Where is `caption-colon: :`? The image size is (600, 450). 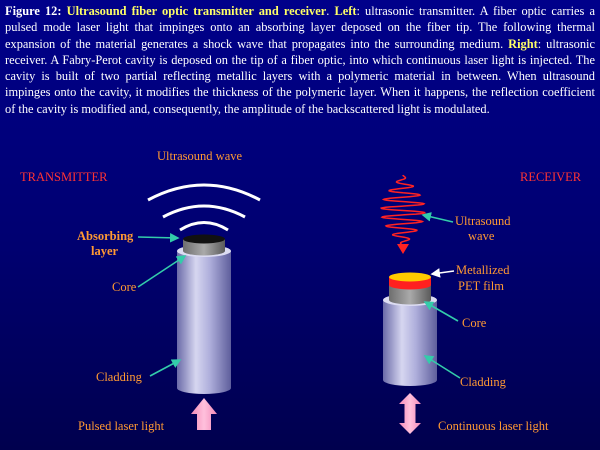 caption-colon: : is located at coordinates (62, 11).